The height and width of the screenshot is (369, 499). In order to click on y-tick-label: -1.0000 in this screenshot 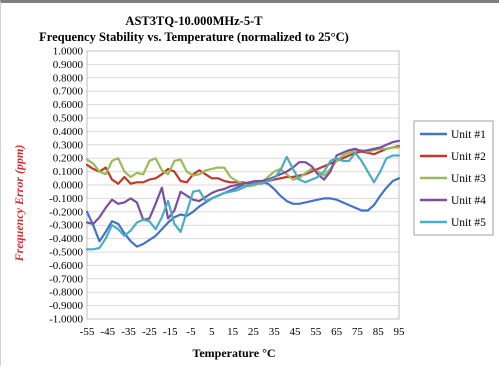, I will do `click(66, 320)`.